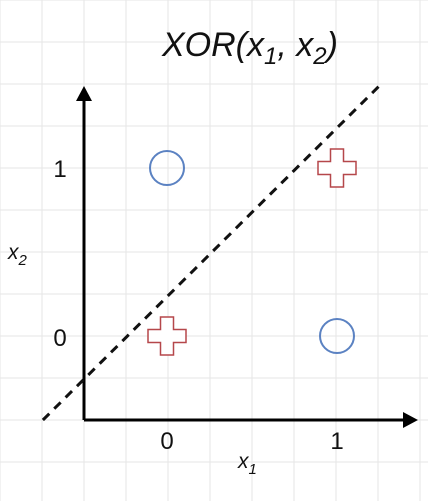 Image resolution: width=428 pixels, height=501 pixels. I want to click on diagram-title: XOR(x1, x2), so click(249, 48).